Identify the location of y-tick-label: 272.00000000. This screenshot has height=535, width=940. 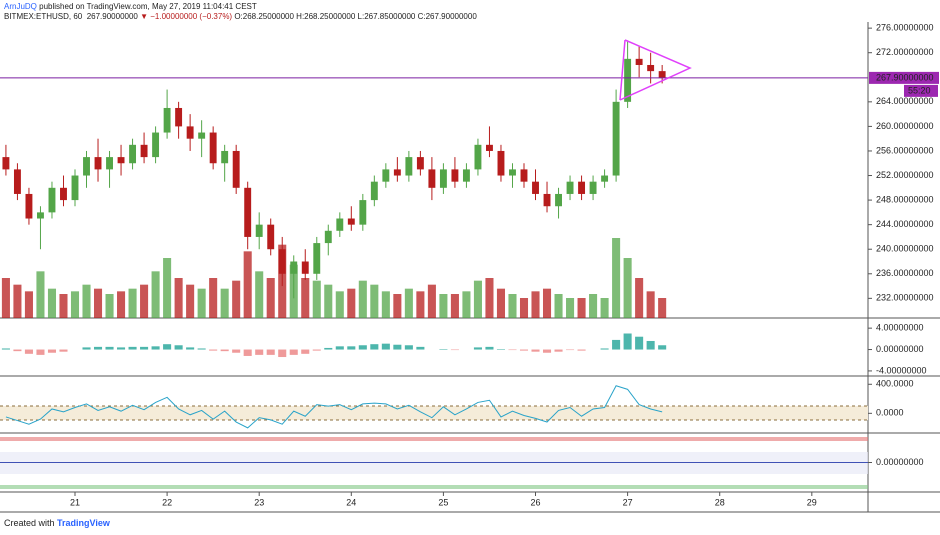
(905, 52).